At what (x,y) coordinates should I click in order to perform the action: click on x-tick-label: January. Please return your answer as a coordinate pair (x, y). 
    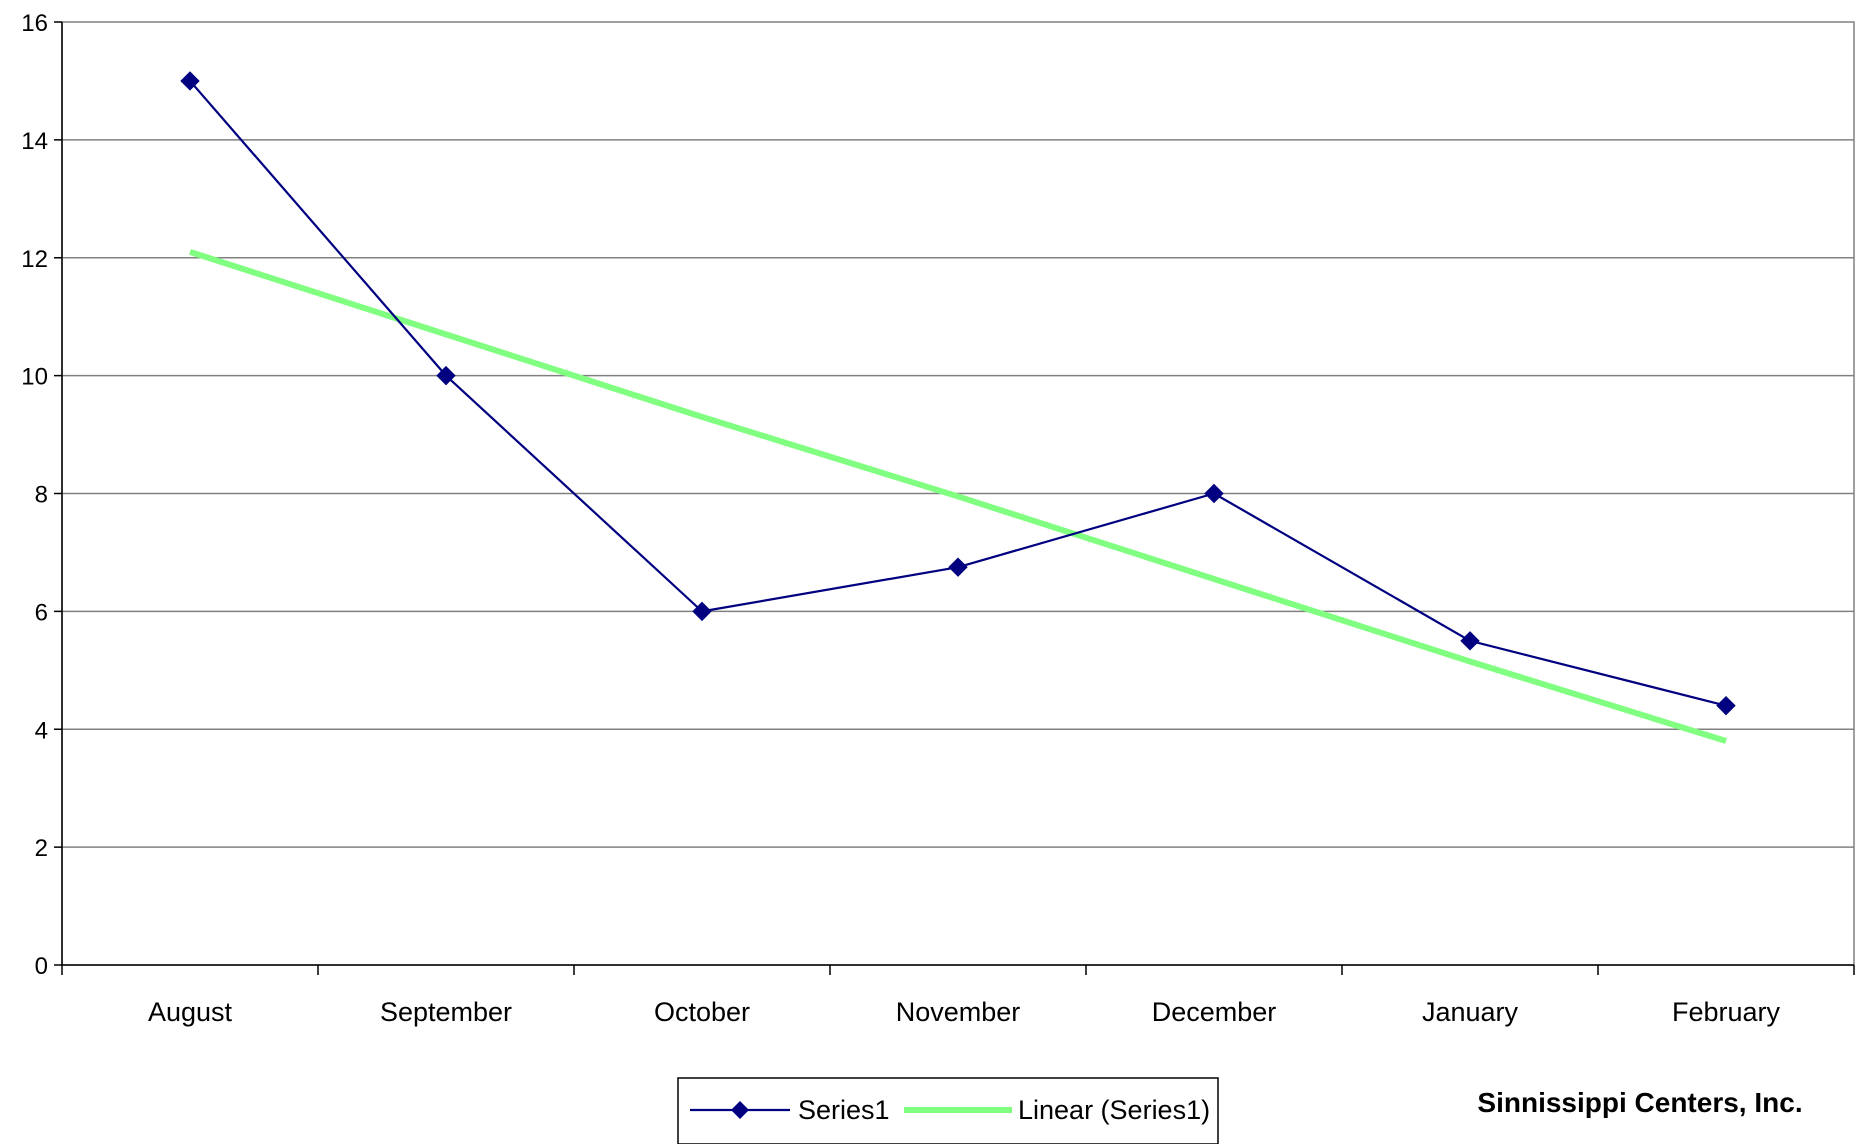
    Looking at the image, I should click on (1470, 1012).